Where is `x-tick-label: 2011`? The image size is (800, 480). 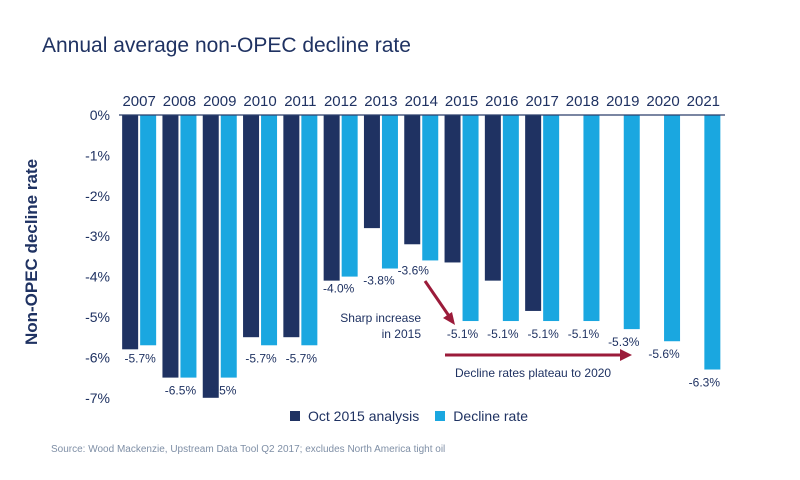 x-tick-label: 2011 is located at coordinates (300, 101).